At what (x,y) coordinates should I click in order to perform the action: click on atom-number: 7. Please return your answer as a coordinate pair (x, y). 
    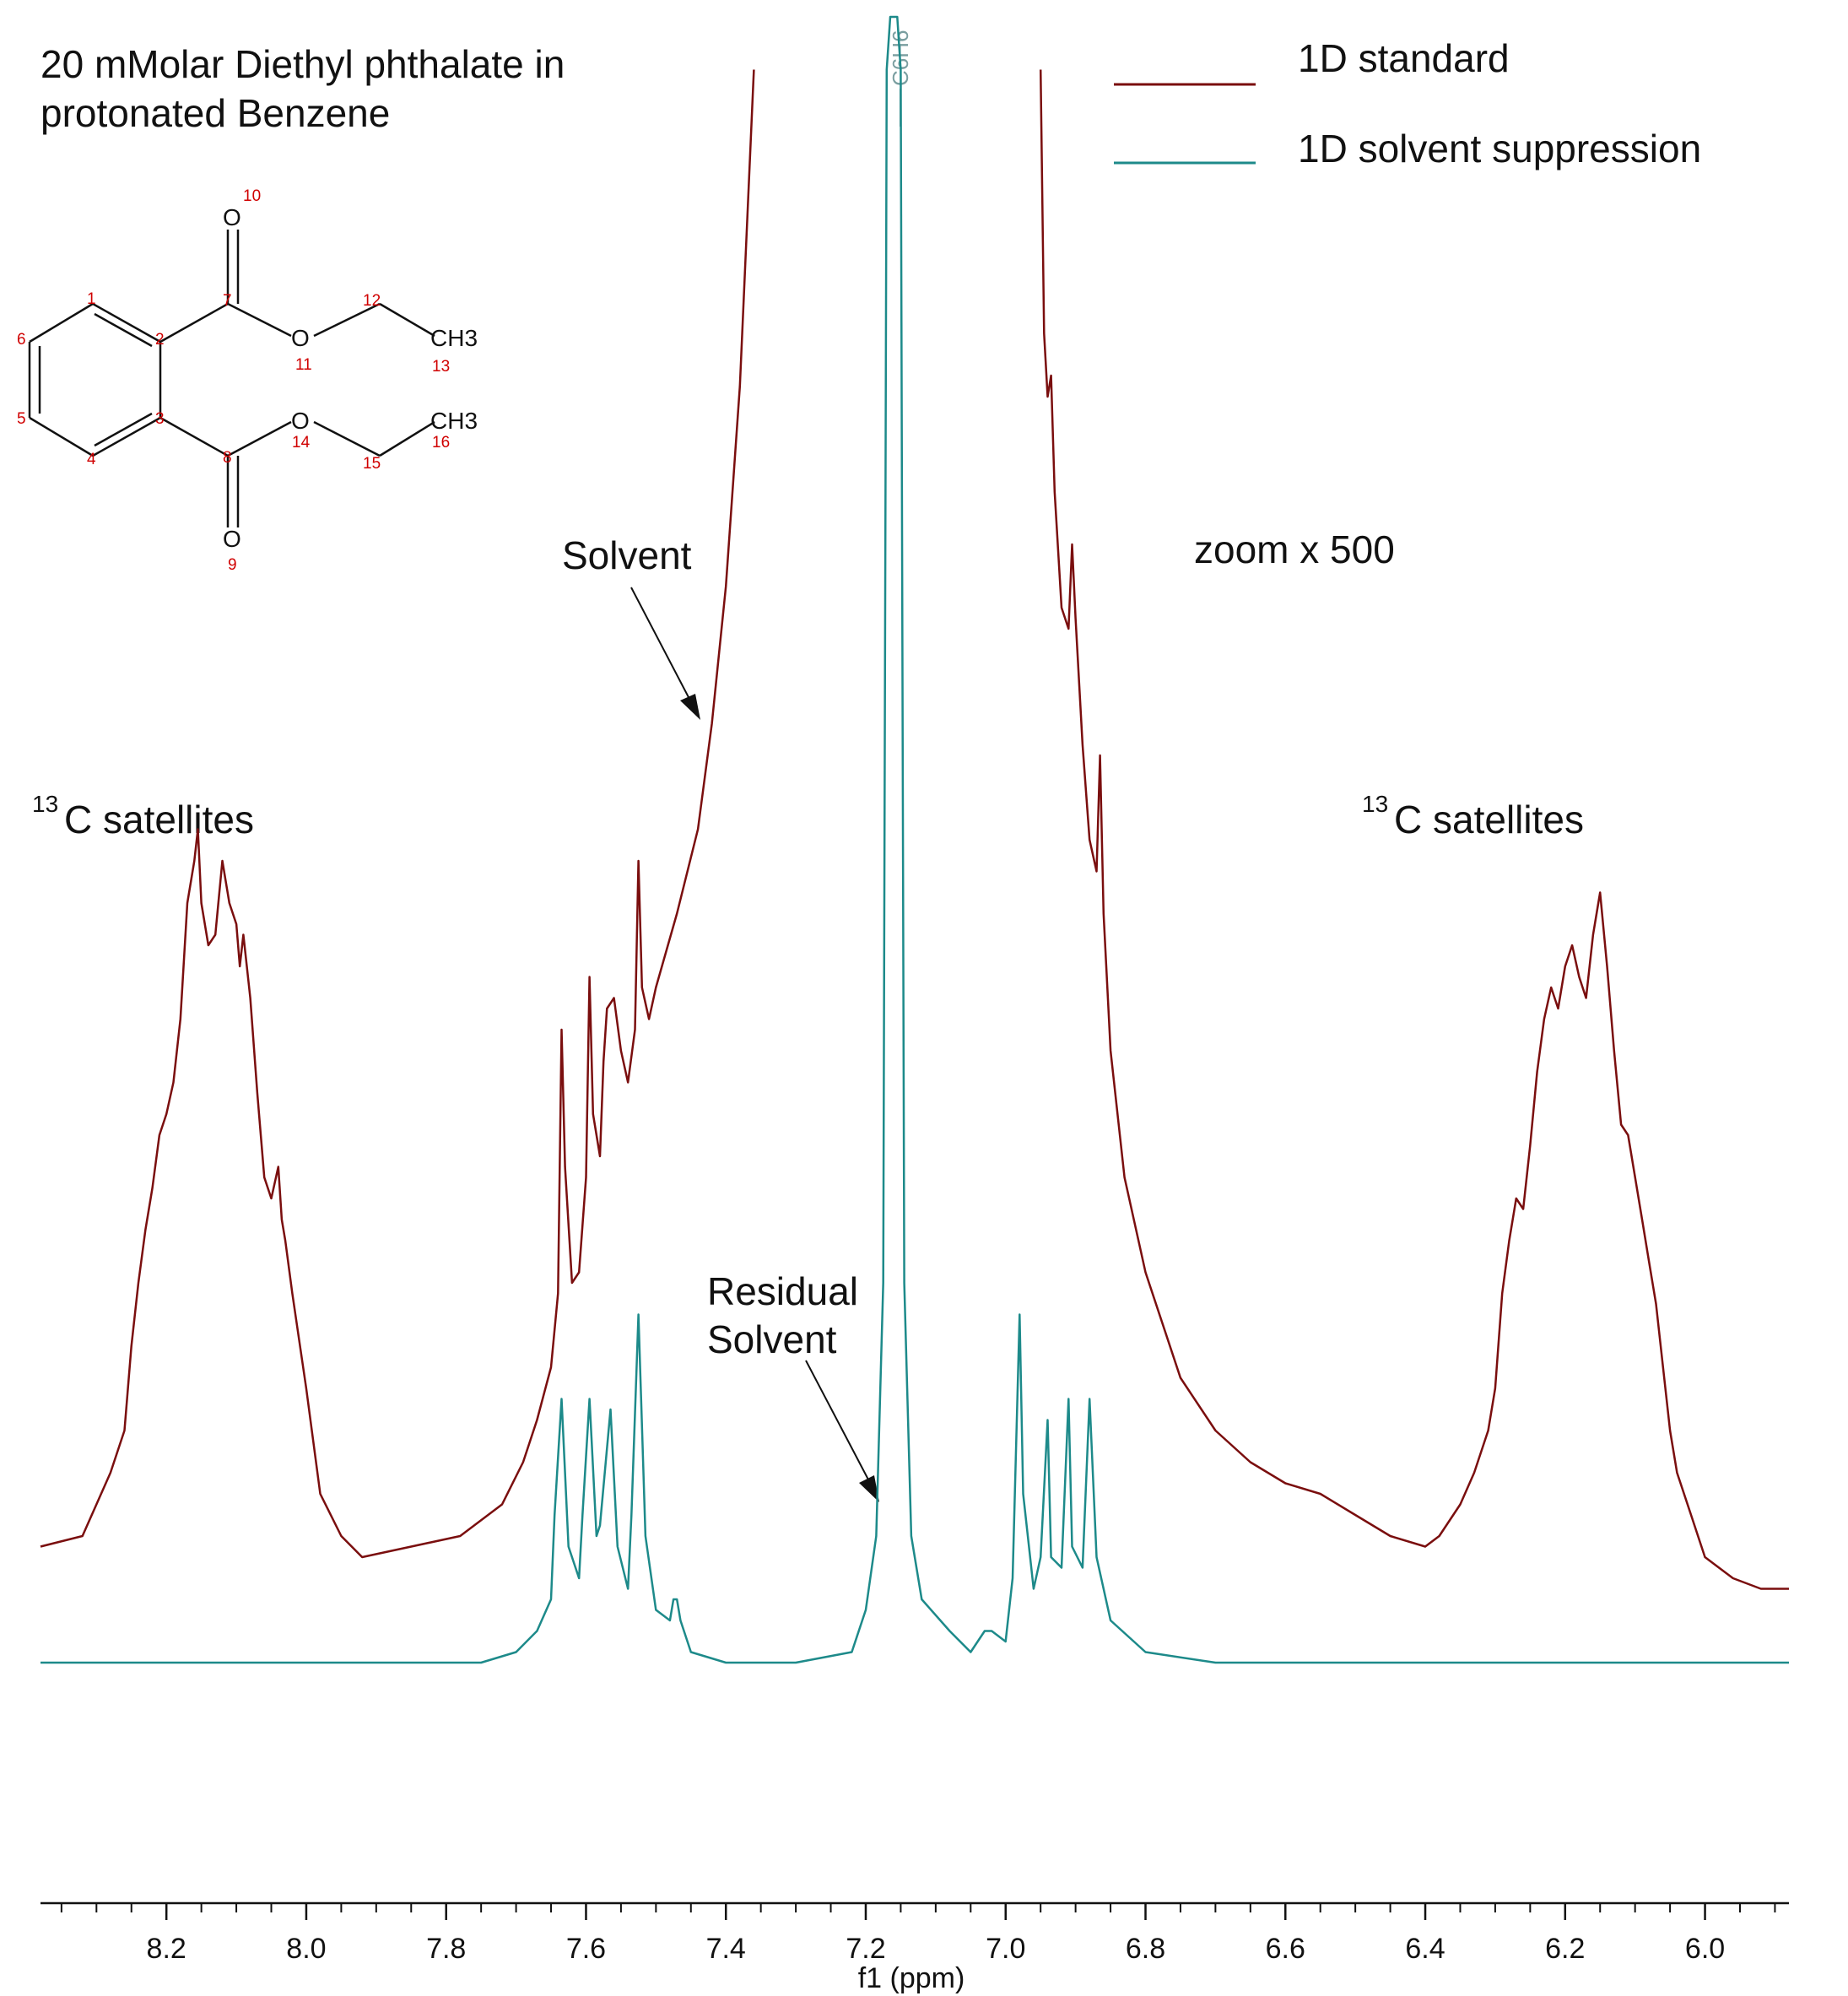
    Looking at the image, I should click on (227, 301).